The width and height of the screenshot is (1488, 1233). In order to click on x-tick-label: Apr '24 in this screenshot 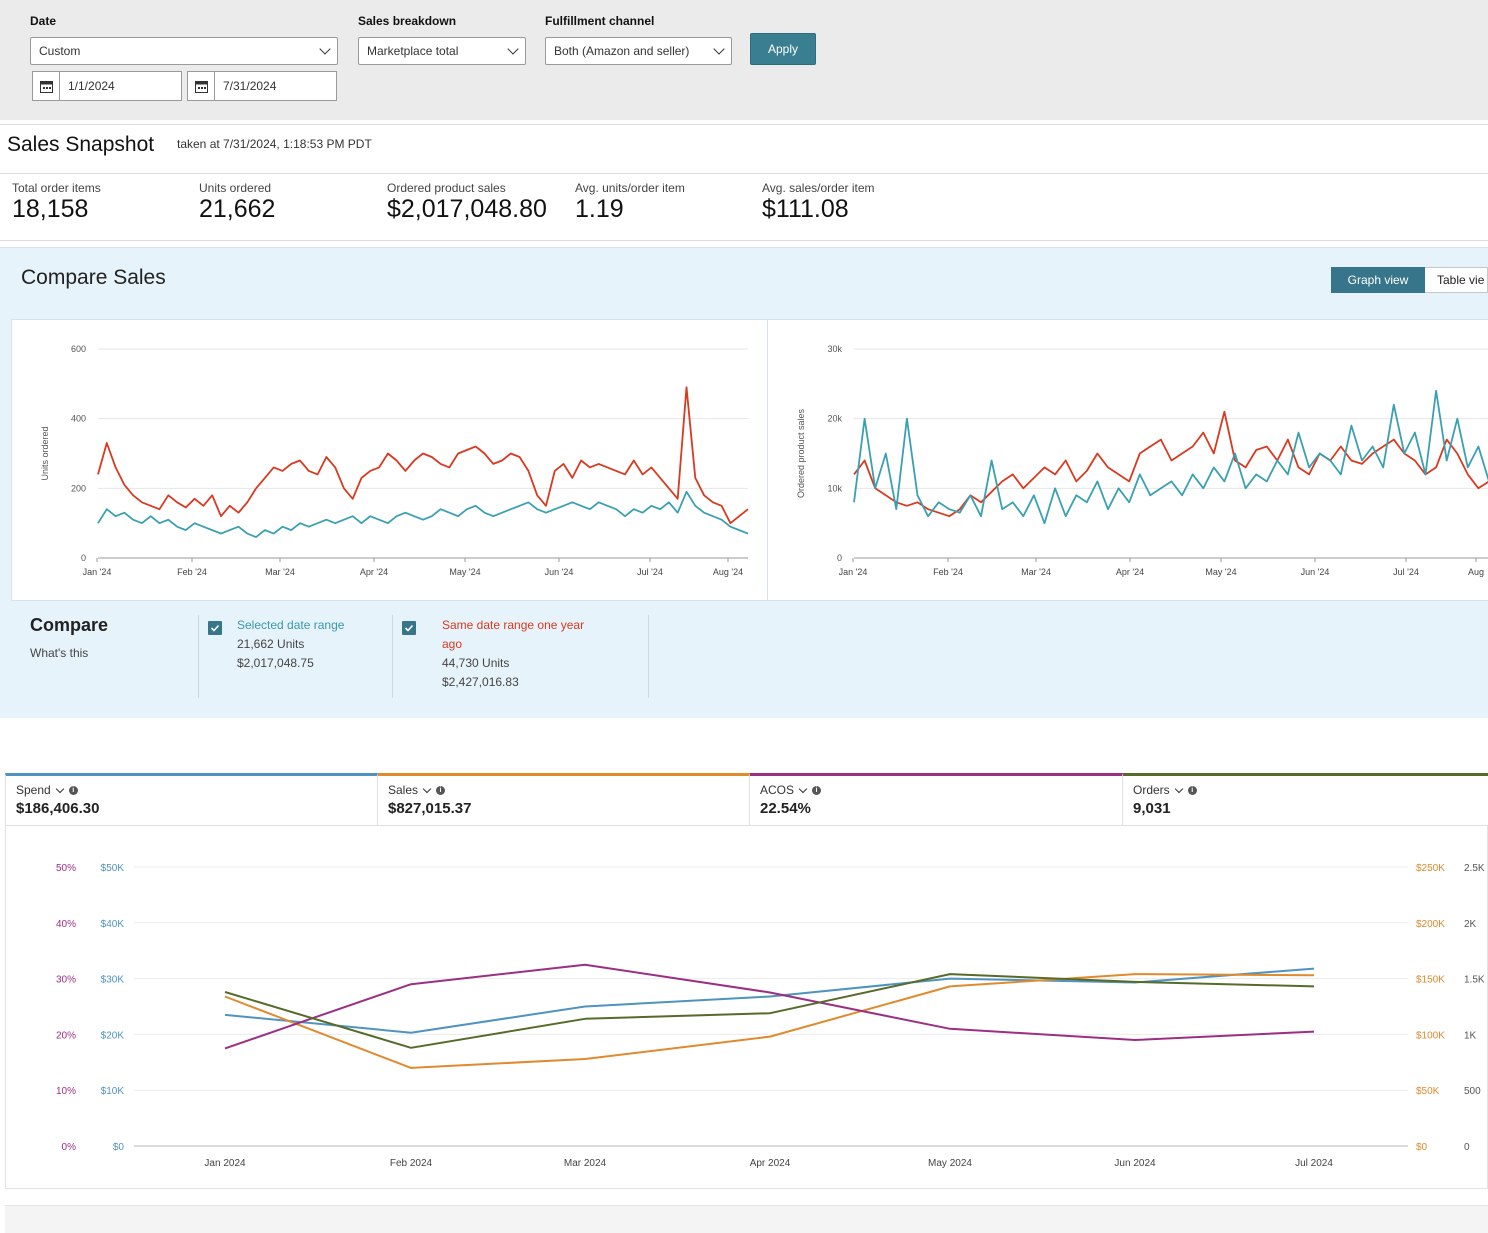, I will do `click(374, 572)`.